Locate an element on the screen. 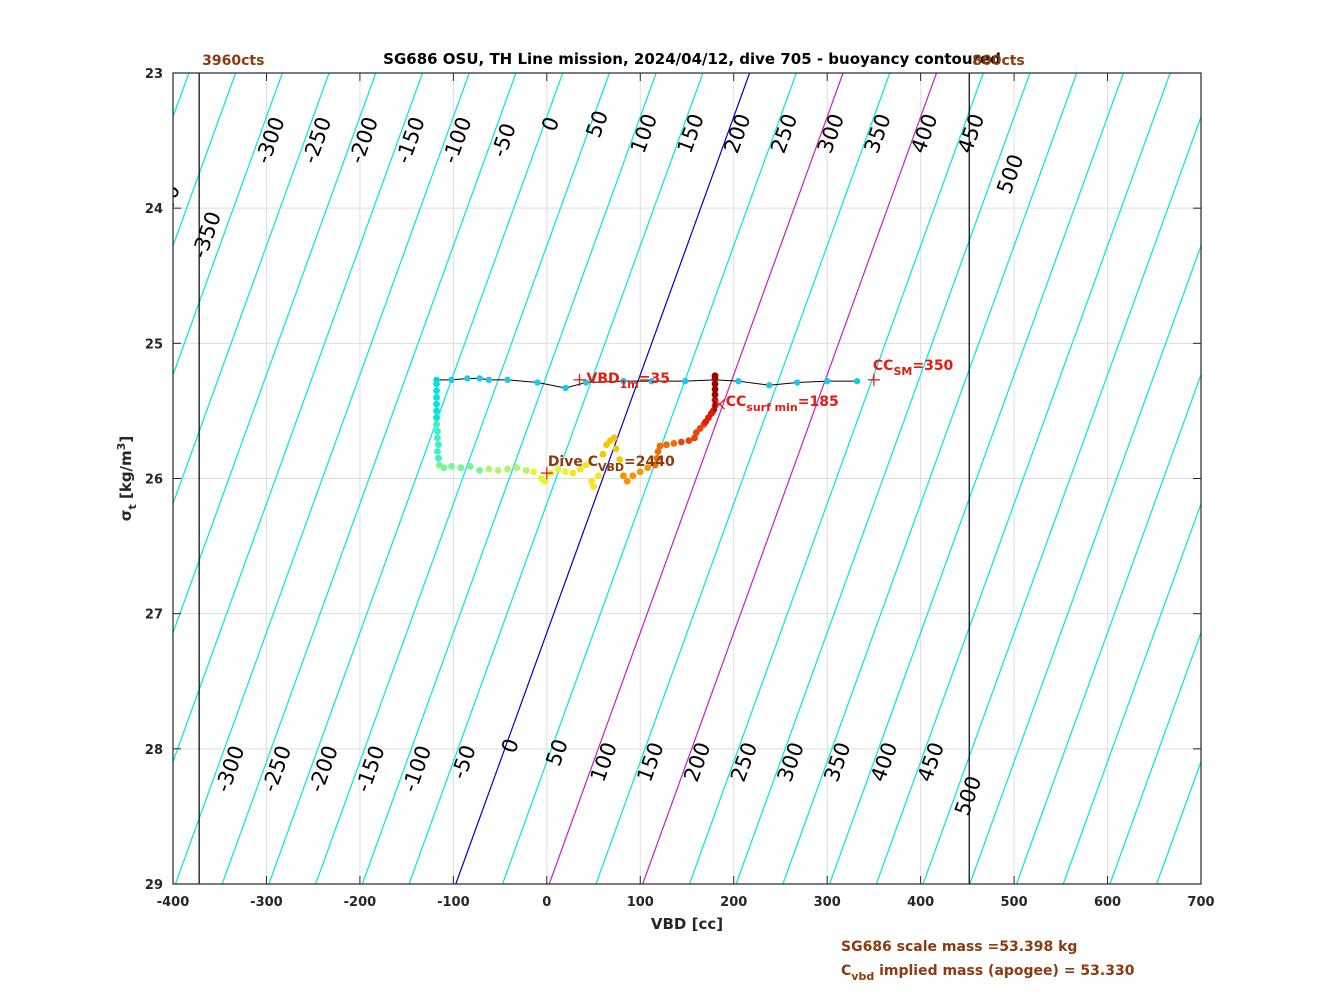 The width and height of the screenshot is (1328, 1000). x-tick-label: 200 is located at coordinates (733, 902).